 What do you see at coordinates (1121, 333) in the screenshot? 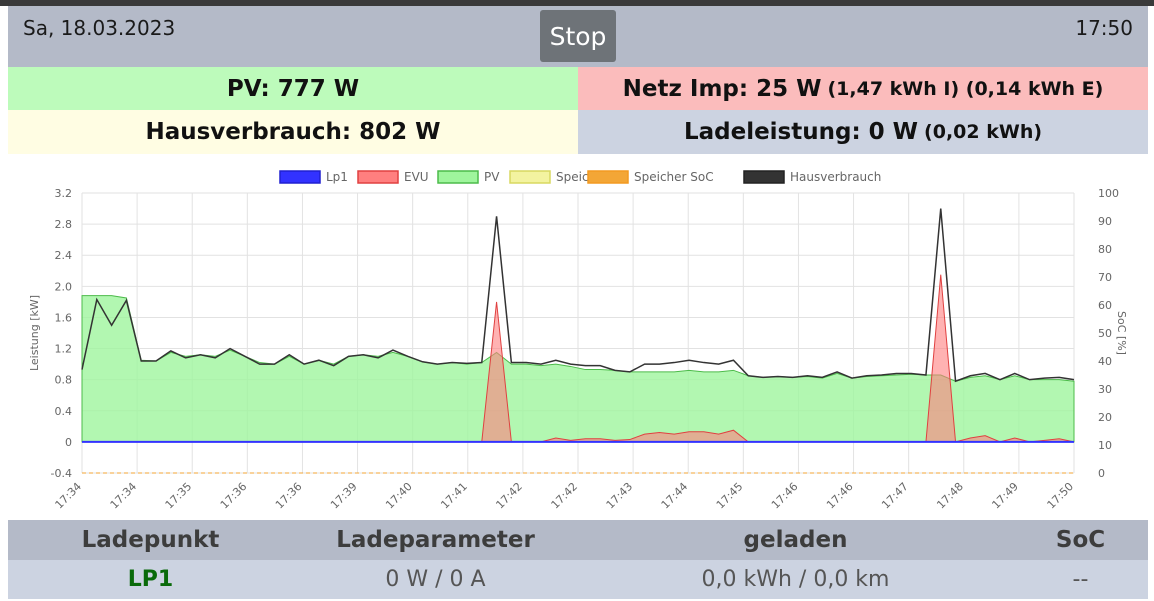
I see `y2-axis-label: SoC [%]` at bounding box center [1121, 333].